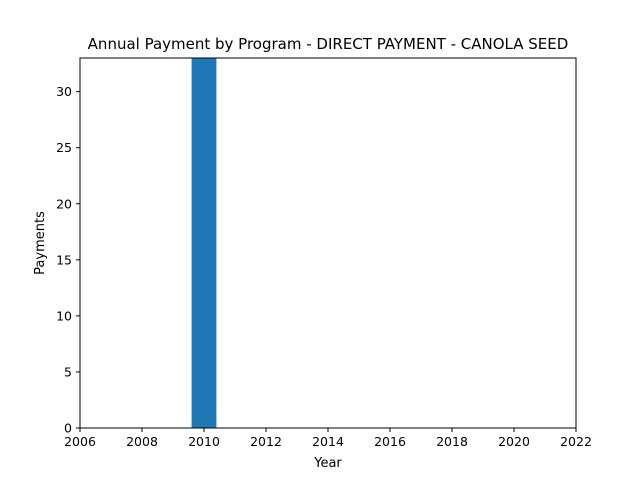 Image resolution: width=640 pixels, height=480 pixels. Describe the element at coordinates (64, 147) in the screenshot. I see `y-tick-label-25: 25` at that location.